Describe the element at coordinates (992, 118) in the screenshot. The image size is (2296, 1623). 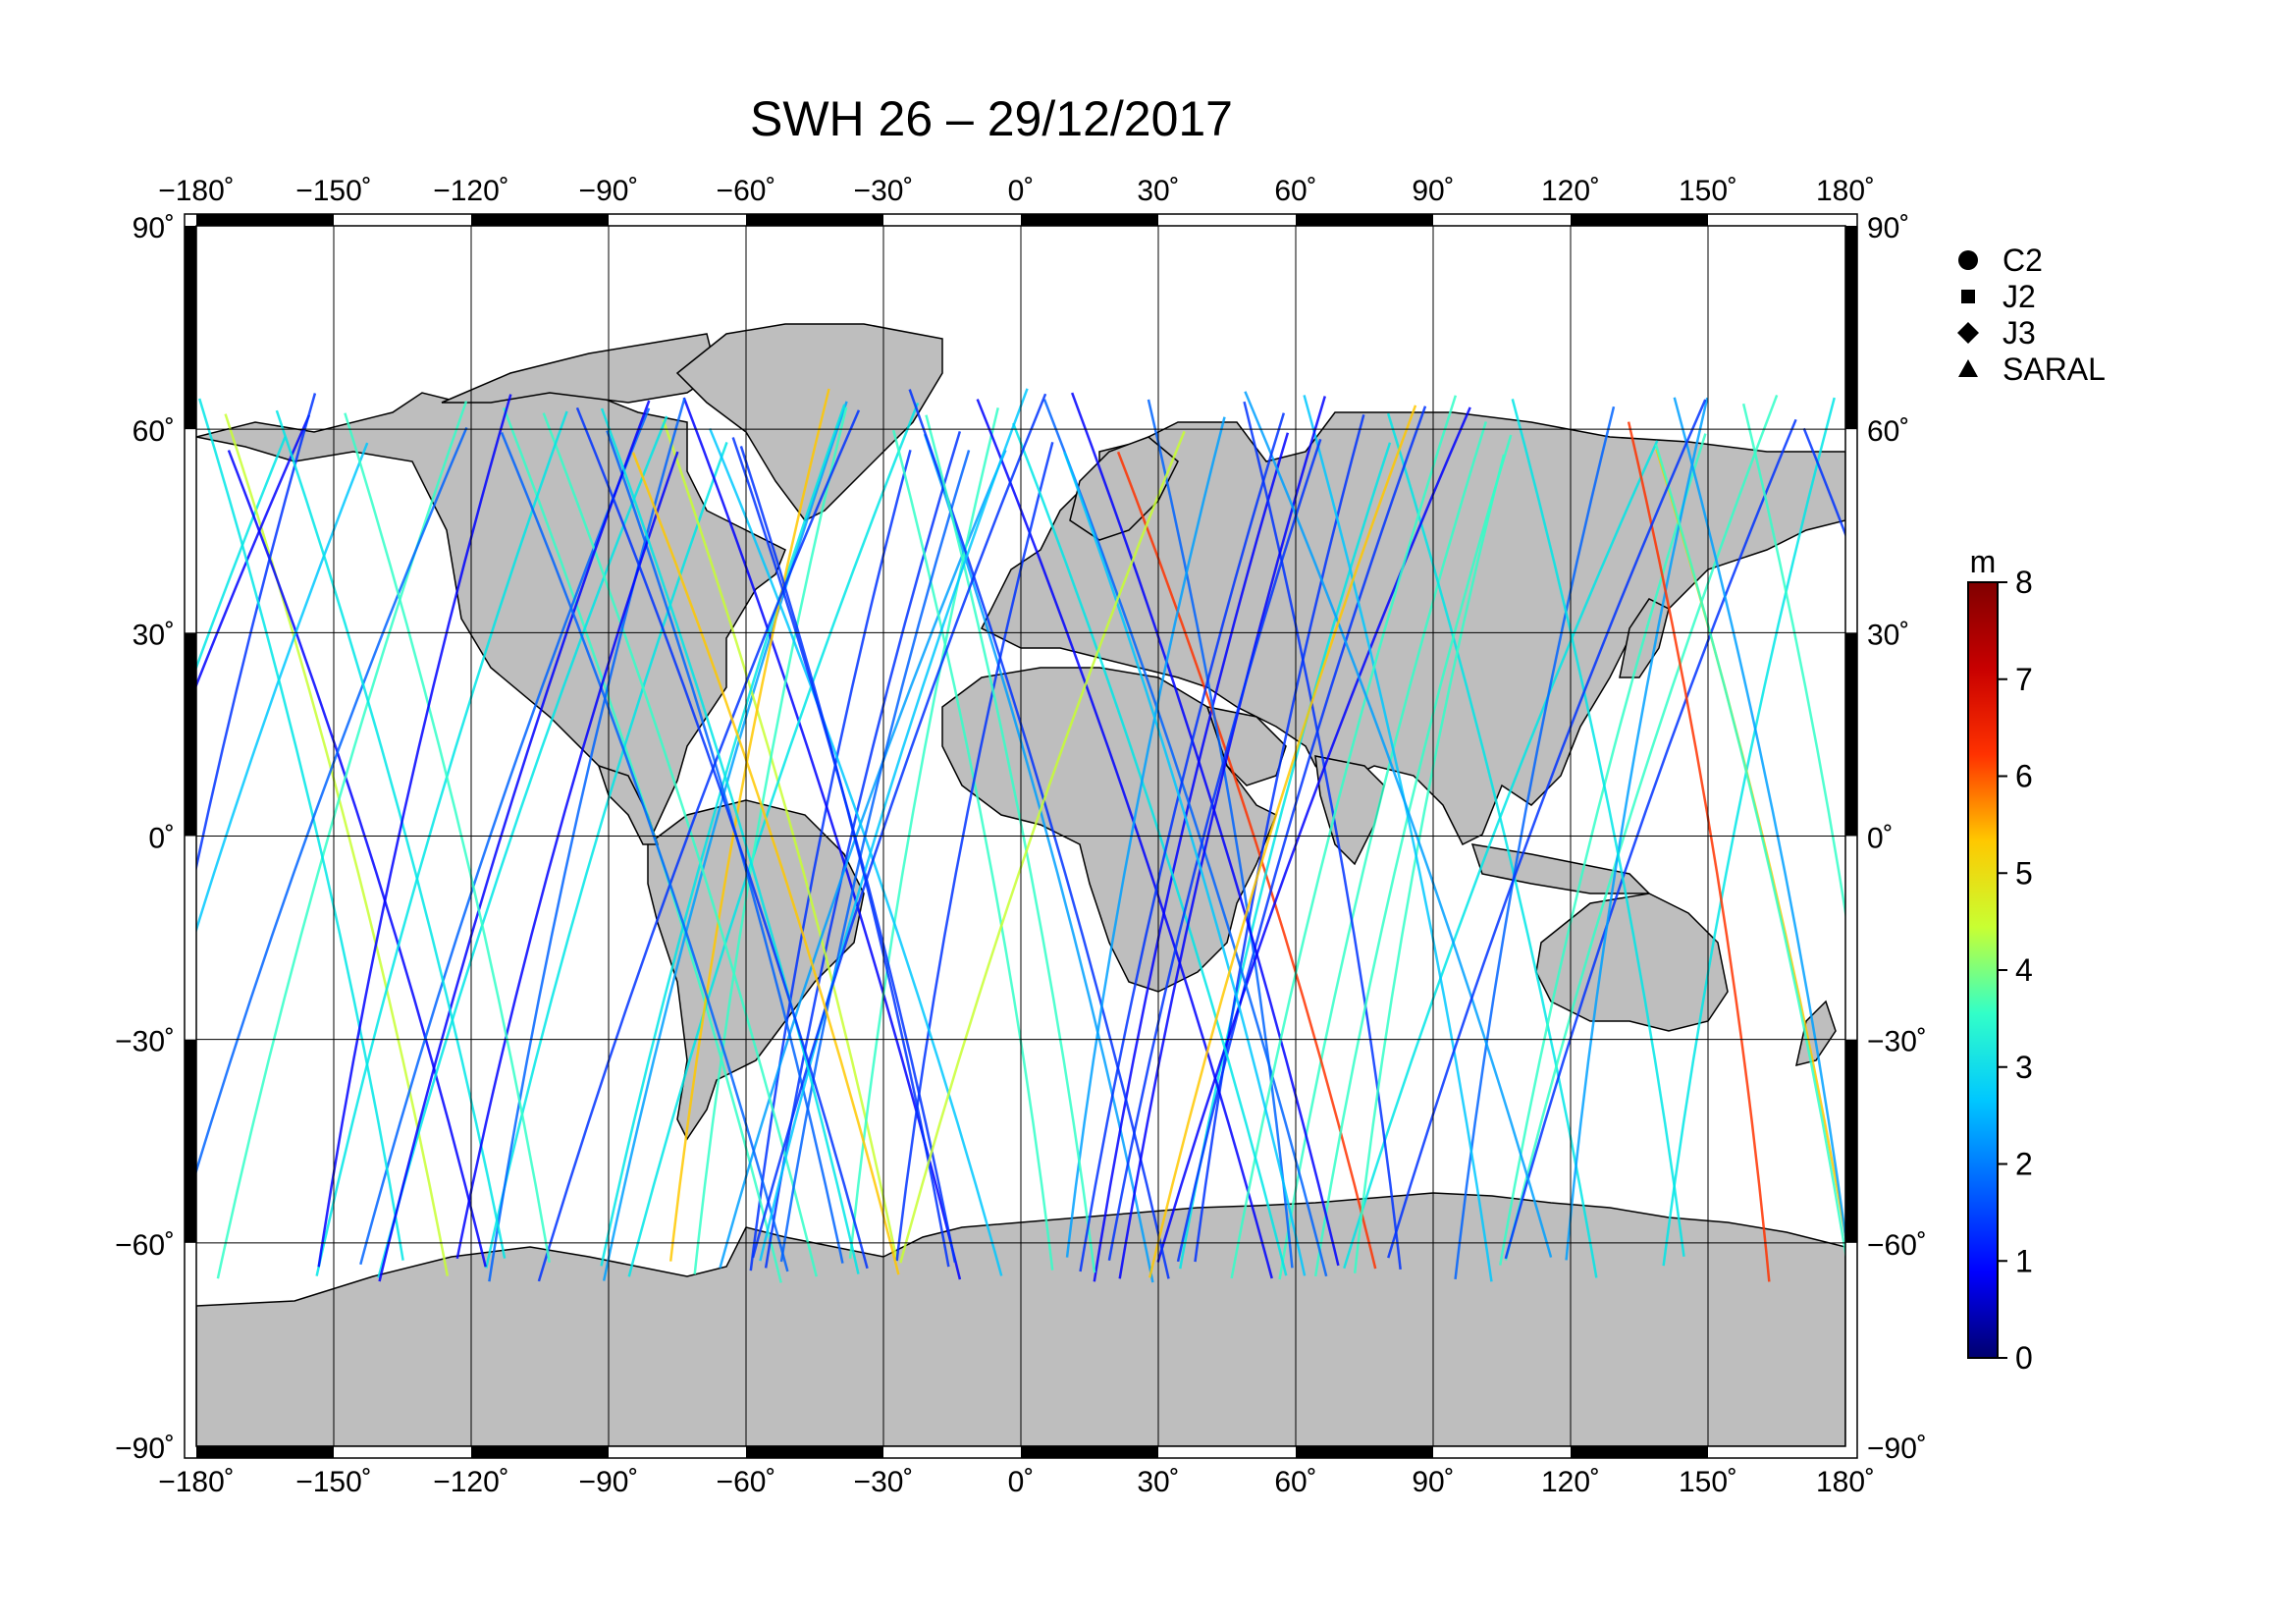
I see `map-title: SWH 26 – 29/12/2017` at that location.